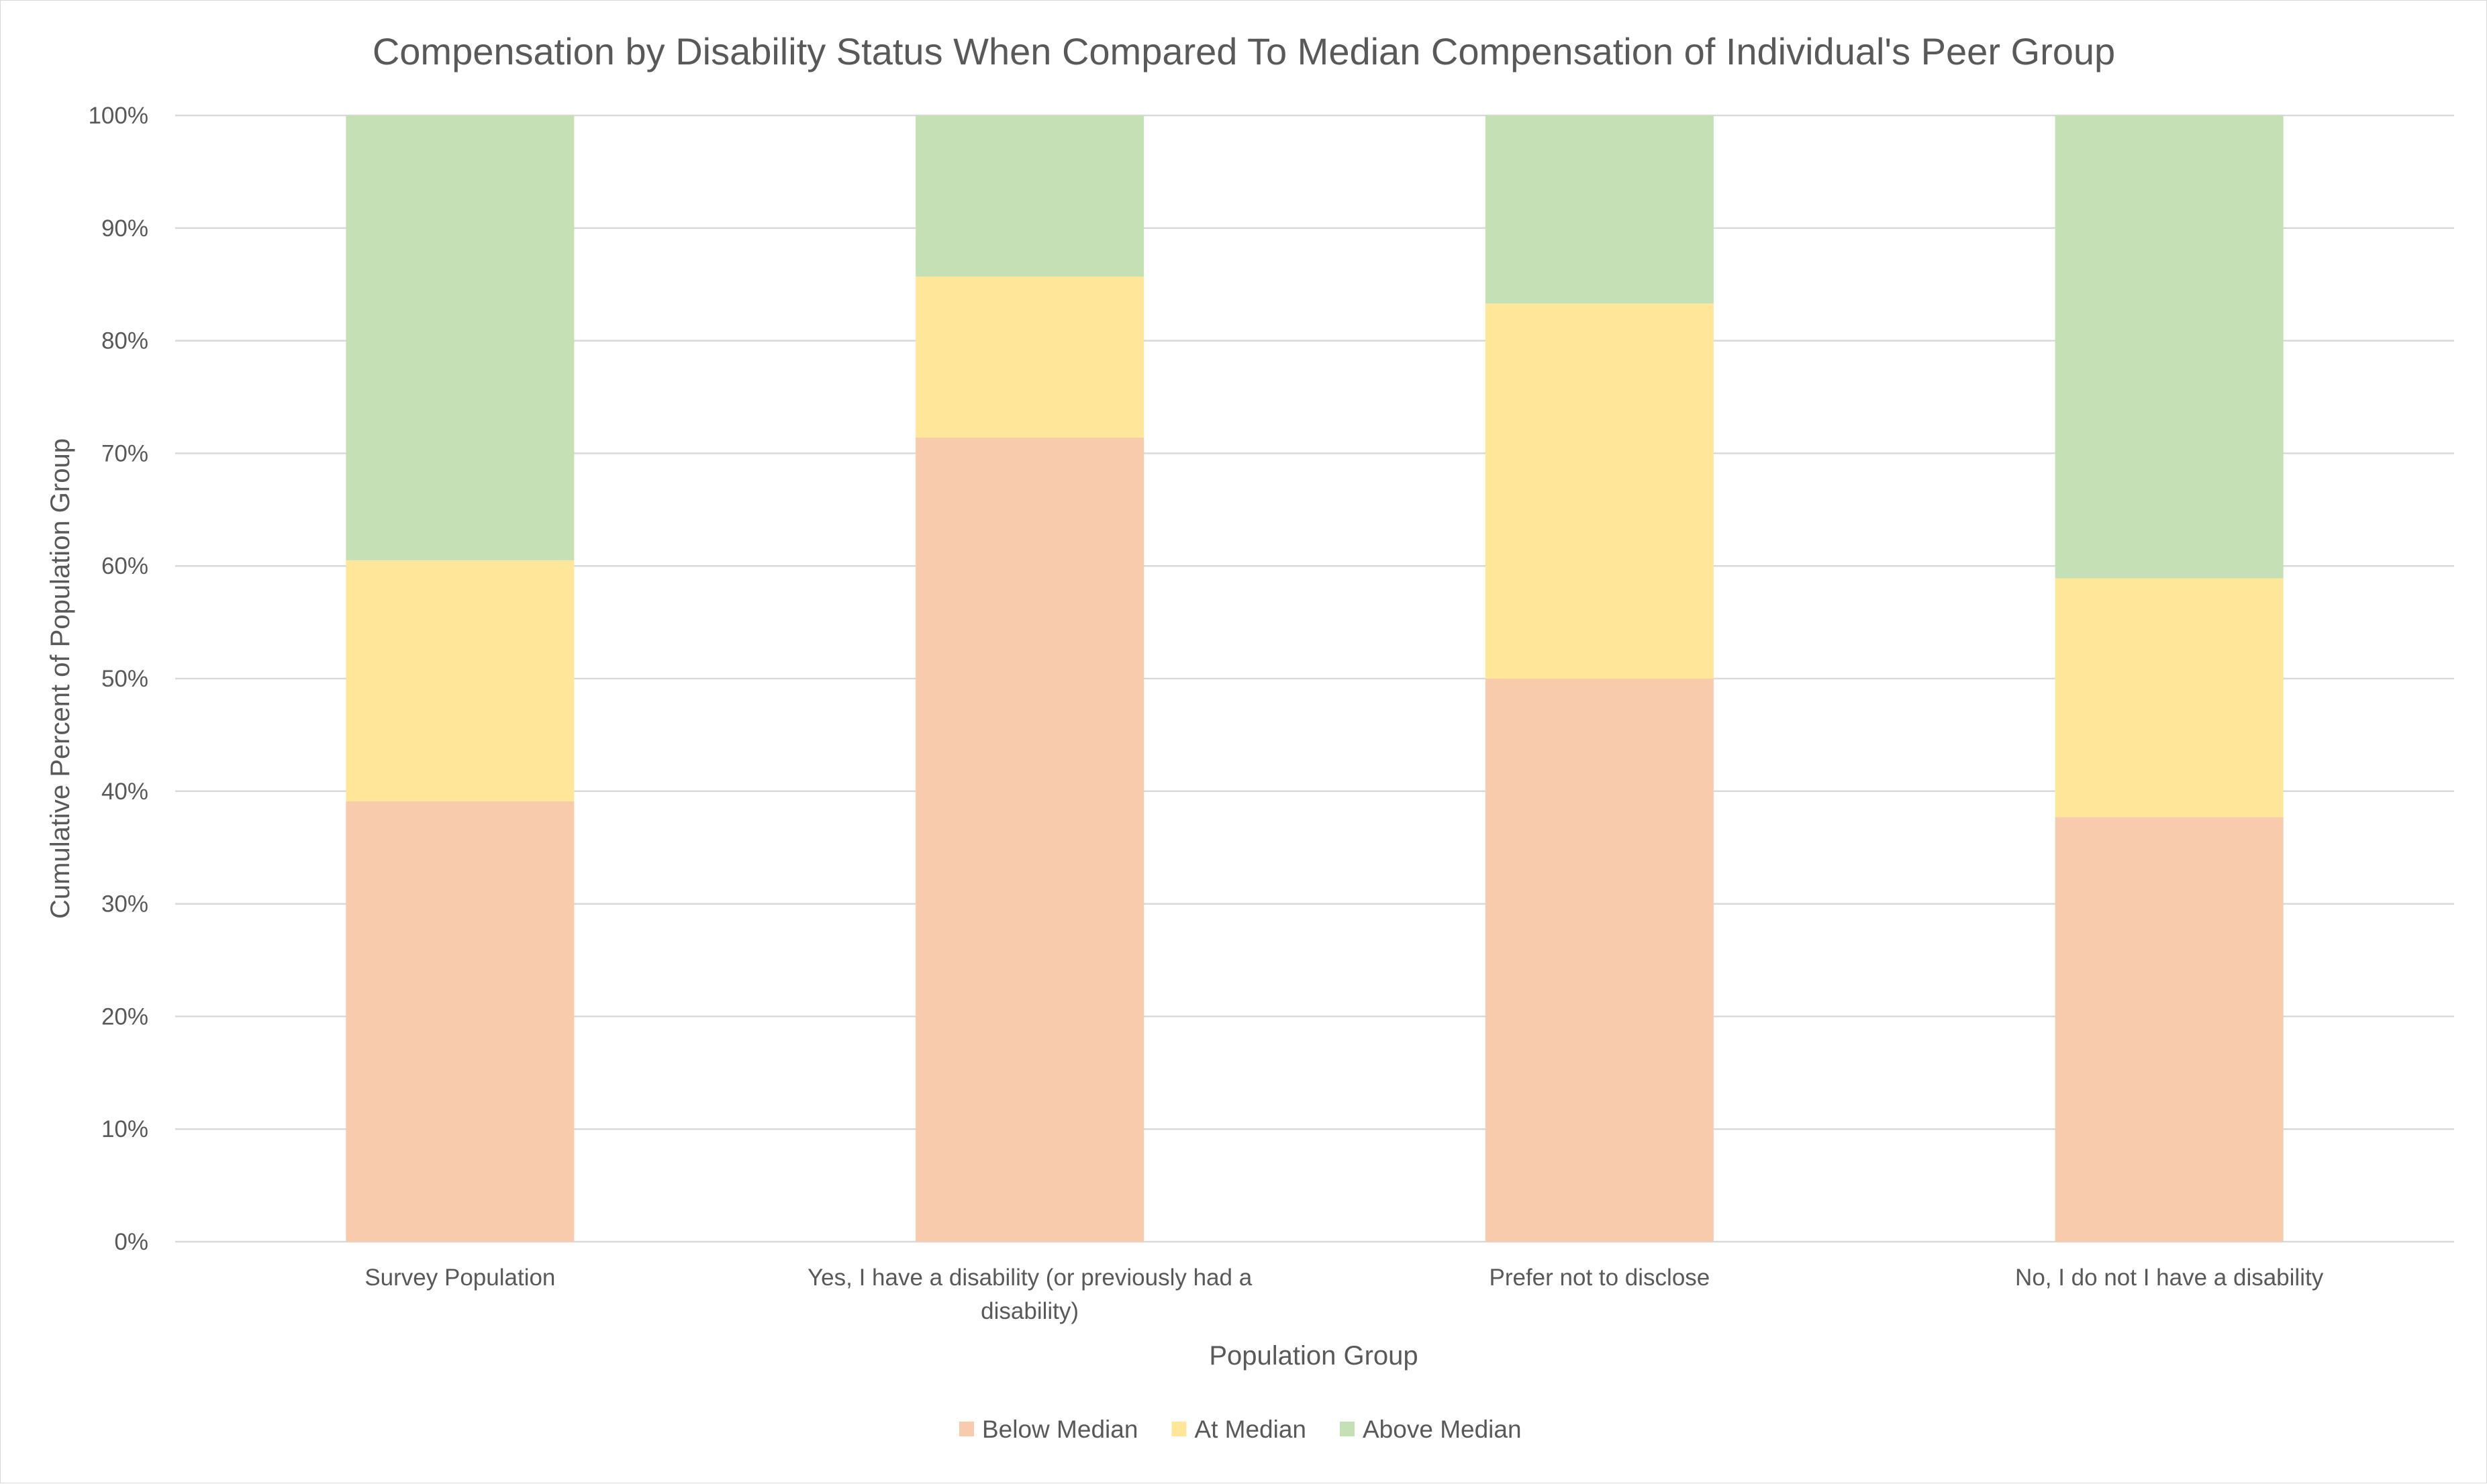  Describe the element at coordinates (131, 1242) in the screenshot. I see `y-tick-label: 0%` at that location.